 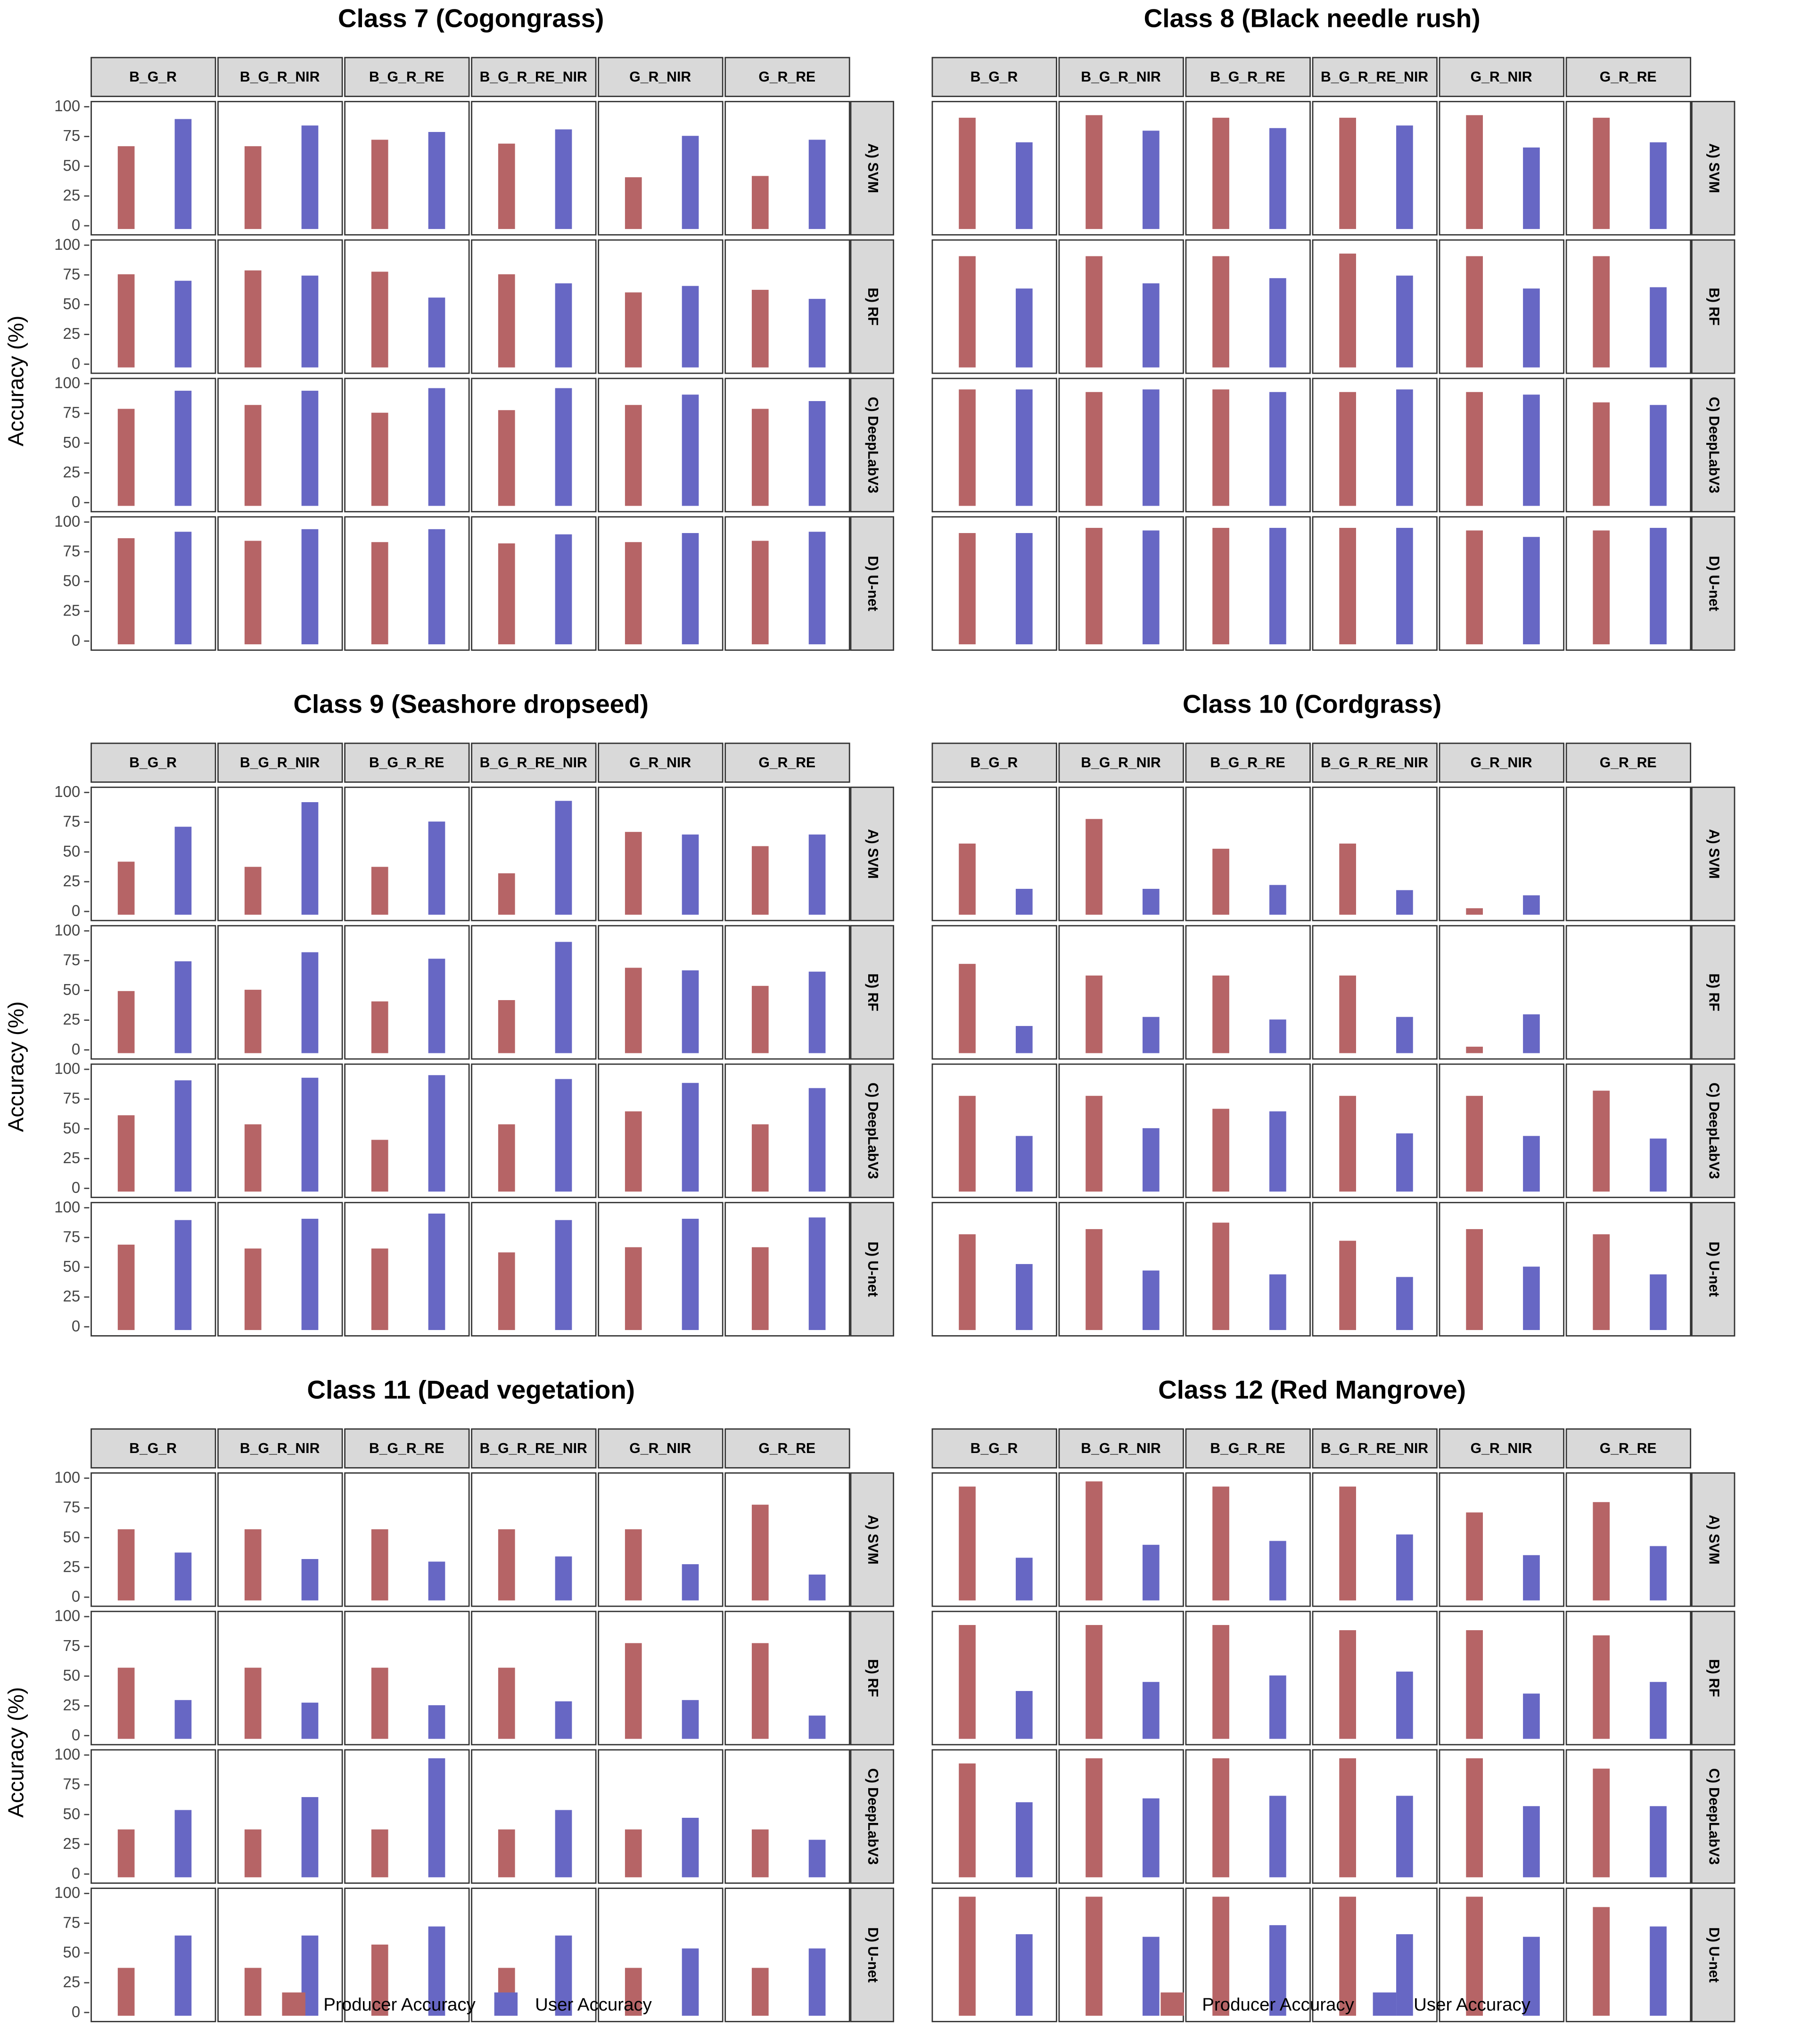 I want to click on producer-swatch, so click(x=294, y=2004).